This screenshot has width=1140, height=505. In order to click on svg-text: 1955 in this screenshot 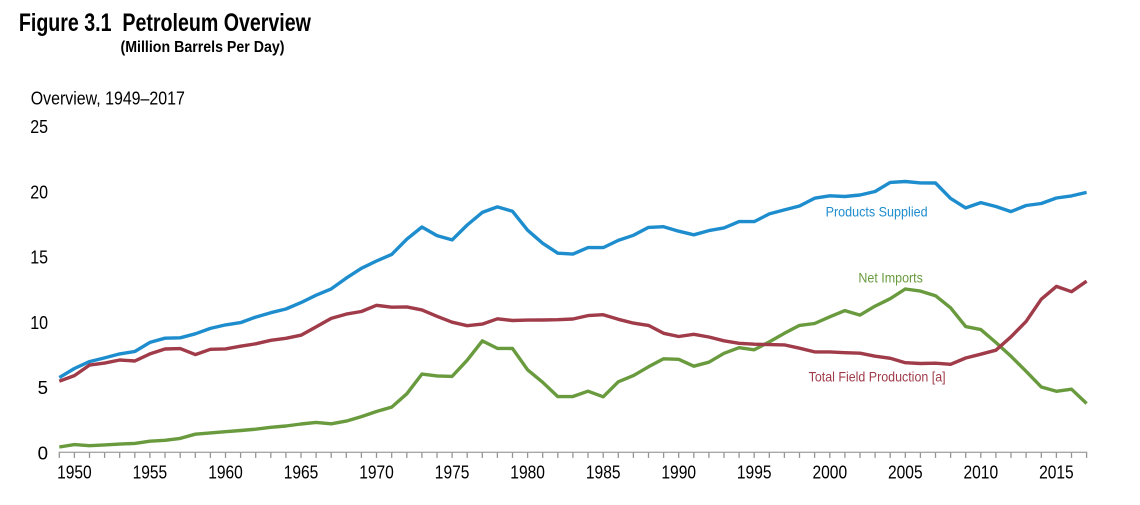, I will do `click(150, 473)`.